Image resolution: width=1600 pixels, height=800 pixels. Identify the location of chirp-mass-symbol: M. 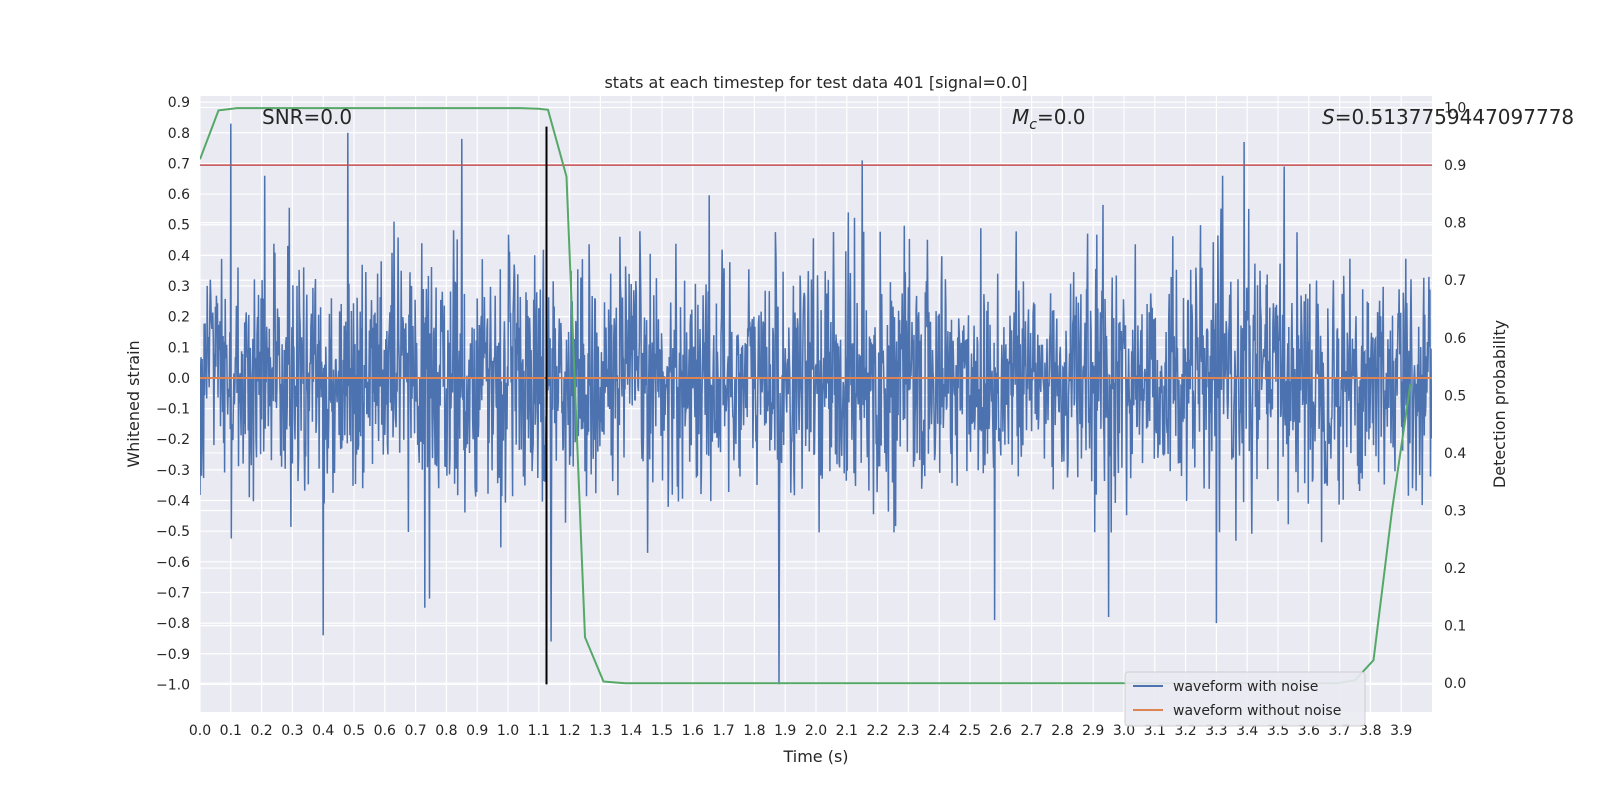
(1020, 117).